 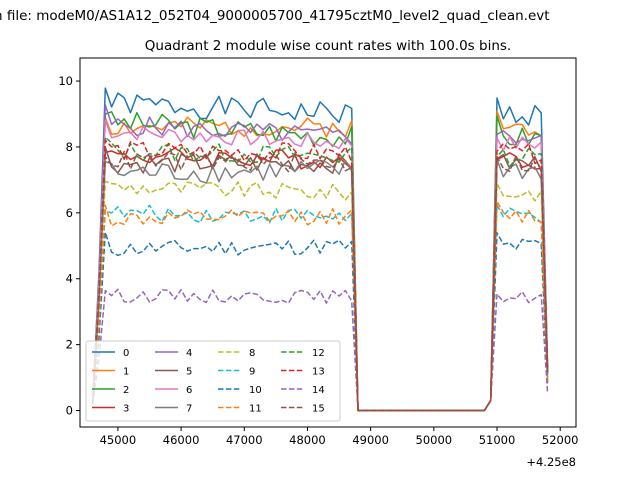 What do you see at coordinates (69, 411) in the screenshot?
I see `y-tick-label: 0` at bounding box center [69, 411].